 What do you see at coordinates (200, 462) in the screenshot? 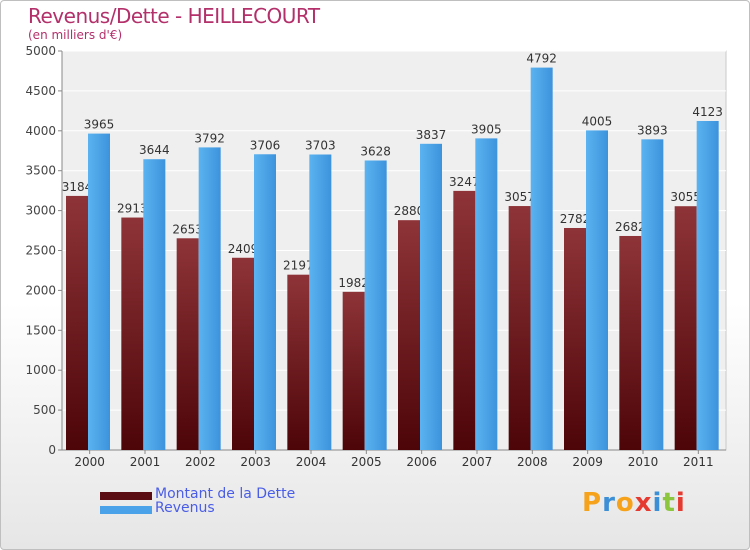
I see `x-tick-label: 2002` at bounding box center [200, 462].